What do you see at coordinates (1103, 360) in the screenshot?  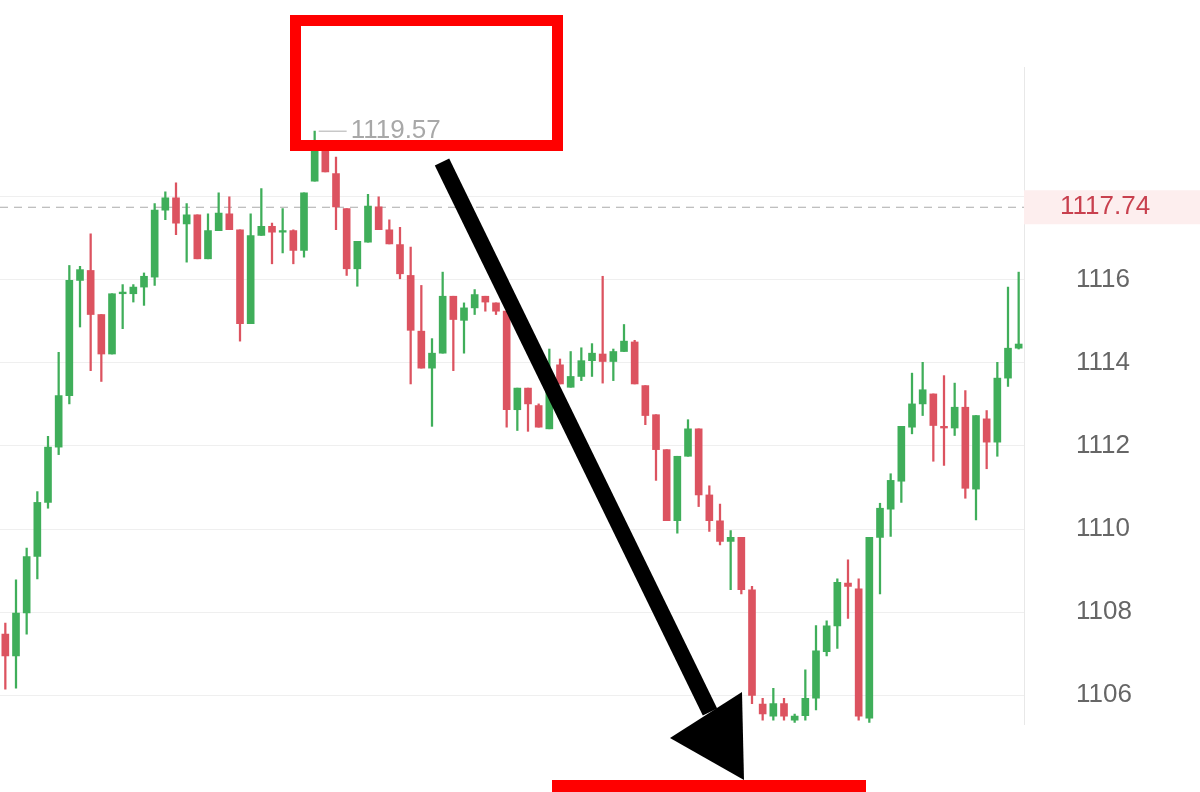 I see `y-tick-label: 1114` at bounding box center [1103, 360].